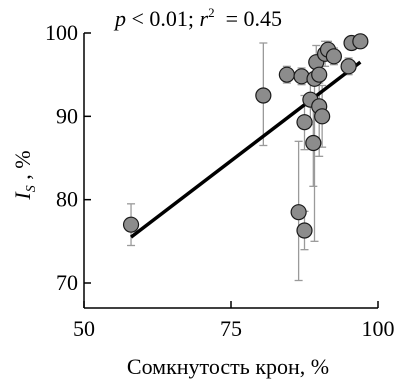  Describe the element at coordinates (67, 199) in the screenshot. I see `y-tick-label: 80` at that location.